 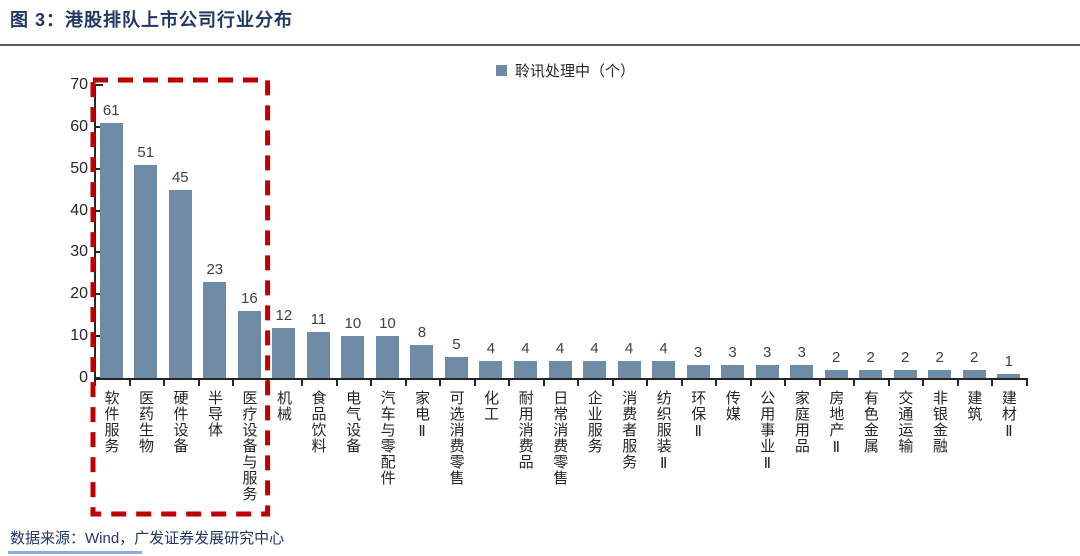 I want to click on x-axis-category-label: 传媒, so click(x=732, y=406).